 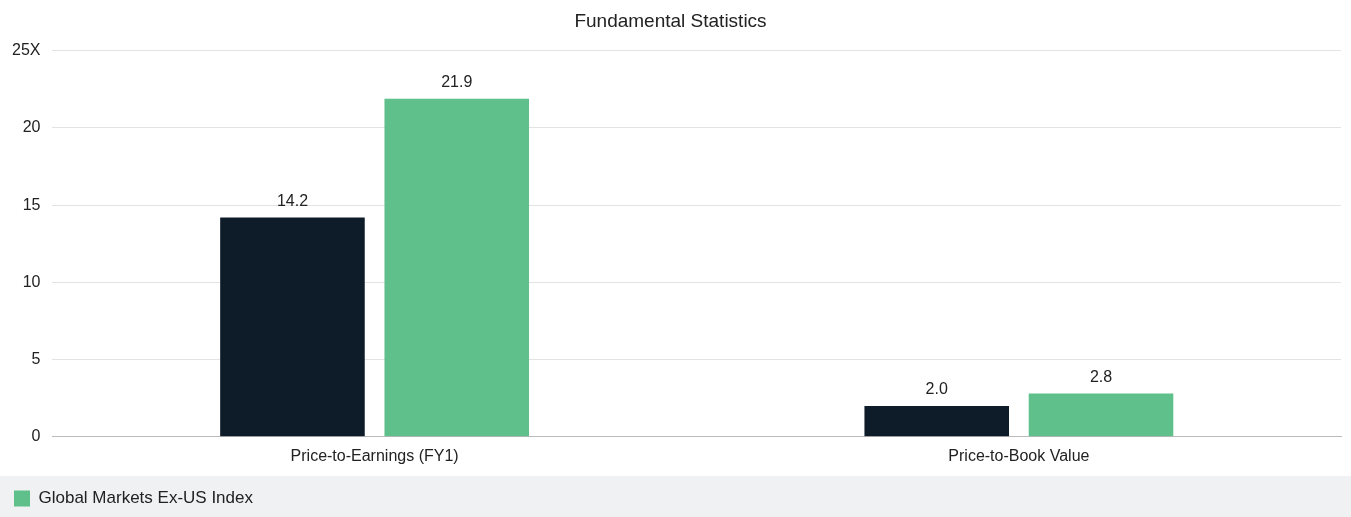 What do you see at coordinates (457, 82) in the screenshot?
I see `data-label: 21.9` at bounding box center [457, 82].